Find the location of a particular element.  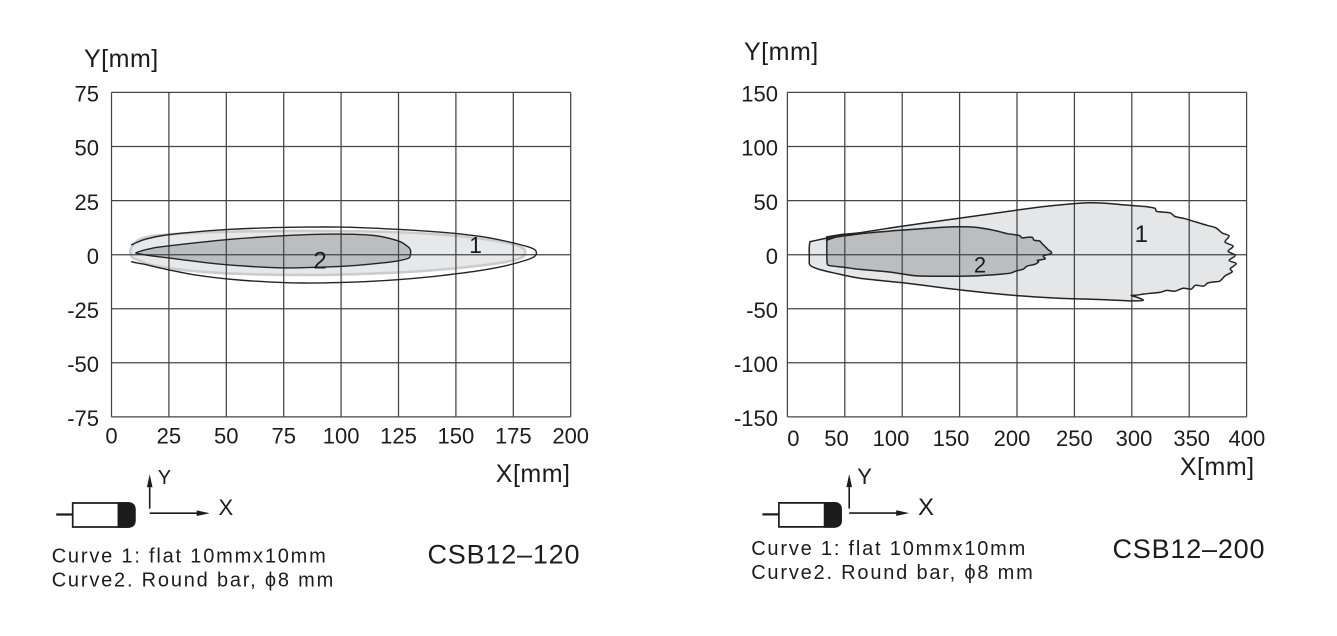

svg-text: -150 is located at coordinates (756, 418).